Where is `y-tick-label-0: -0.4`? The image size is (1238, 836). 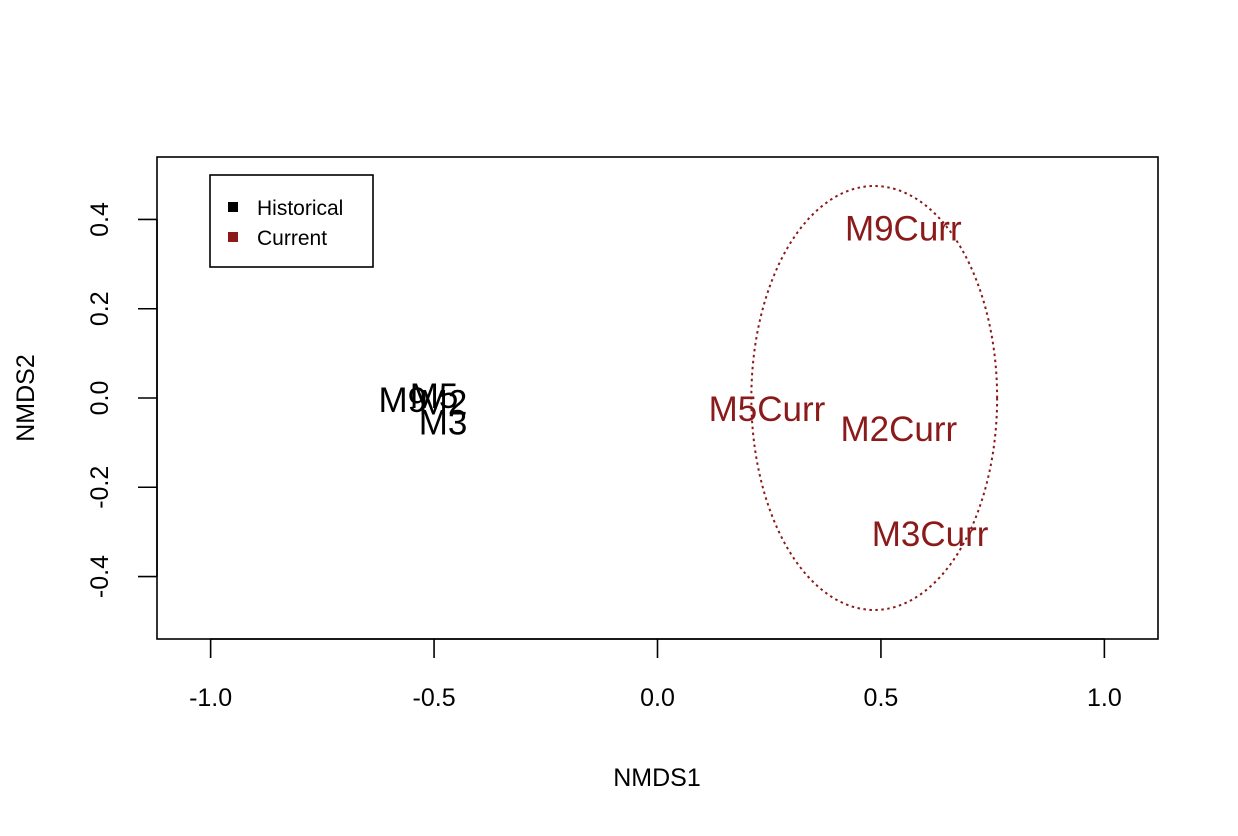 y-tick-label-0: -0.4 is located at coordinates (100, 576).